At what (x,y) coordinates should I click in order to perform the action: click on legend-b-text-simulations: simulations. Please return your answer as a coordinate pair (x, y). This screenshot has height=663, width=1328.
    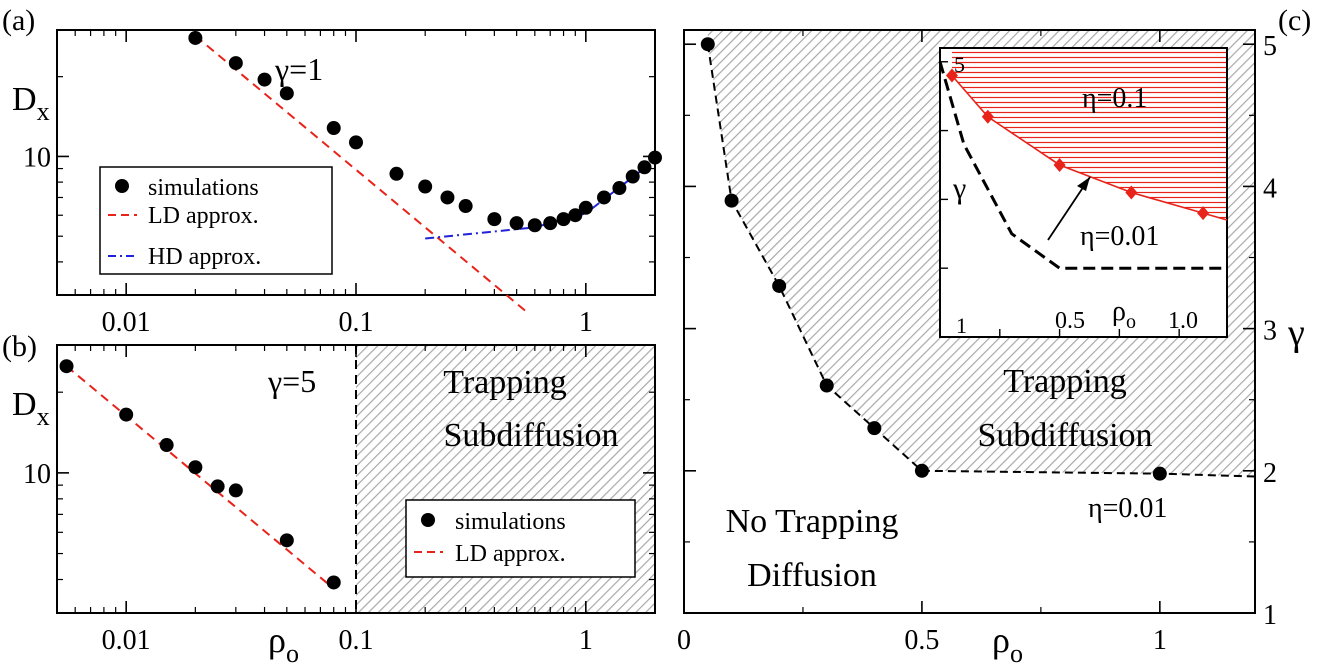
    Looking at the image, I should click on (510, 522).